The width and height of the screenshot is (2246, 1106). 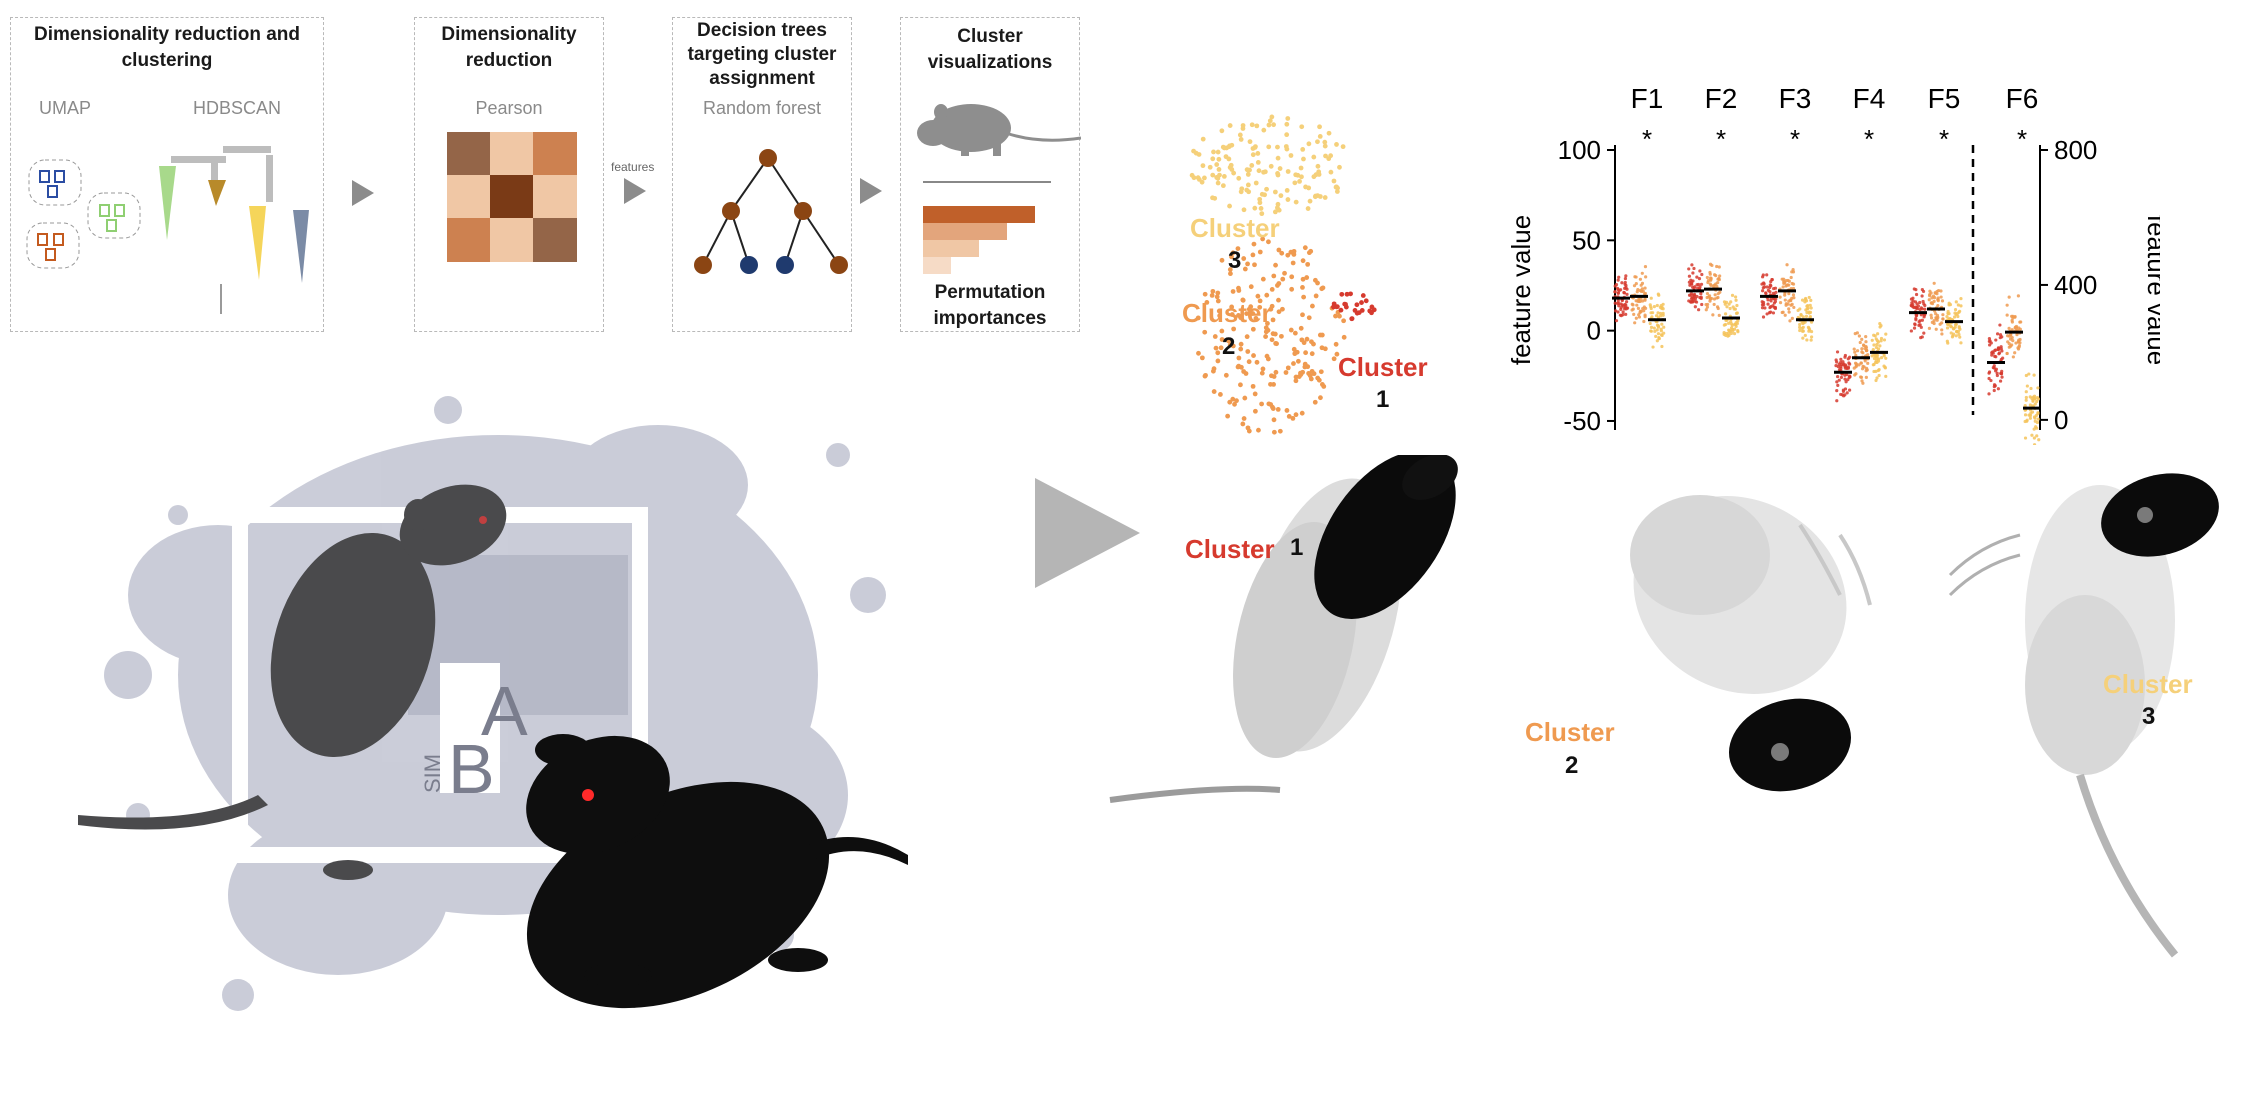 I want to click on umap-cluster-2-number: 2, so click(x=1229, y=346).